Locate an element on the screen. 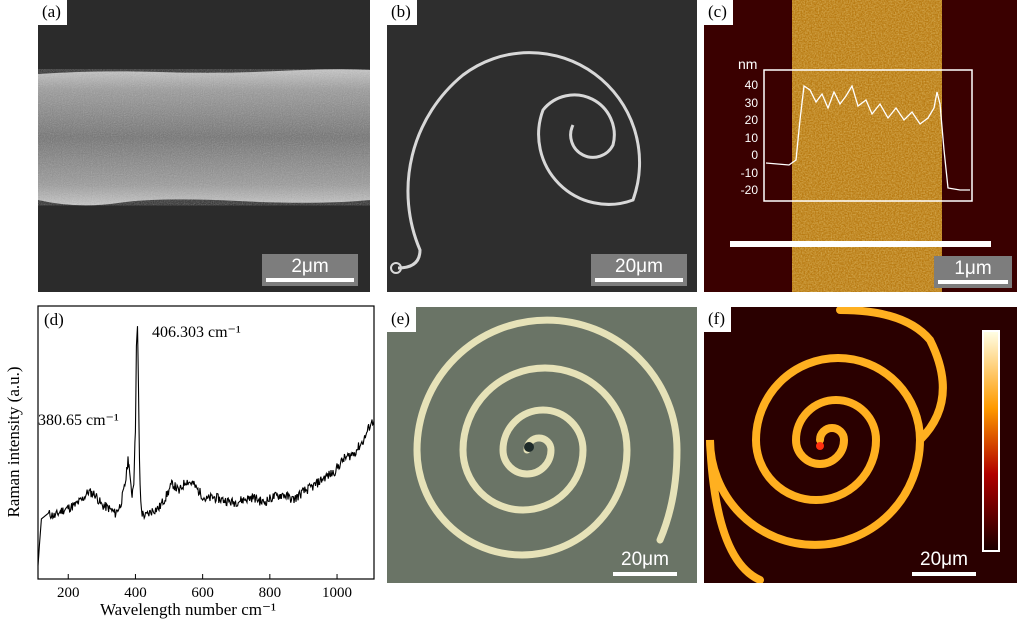 The width and height of the screenshot is (1017, 635). profile-tick-neg10: -10 is located at coordinates (749, 172).